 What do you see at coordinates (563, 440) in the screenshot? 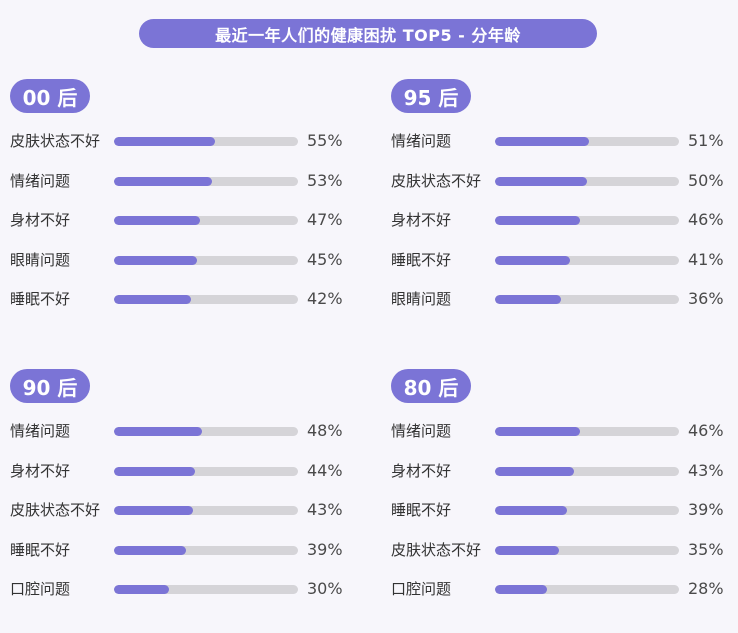
I see `bar-row: 情绪问题 46%` at bounding box center [563, 440].